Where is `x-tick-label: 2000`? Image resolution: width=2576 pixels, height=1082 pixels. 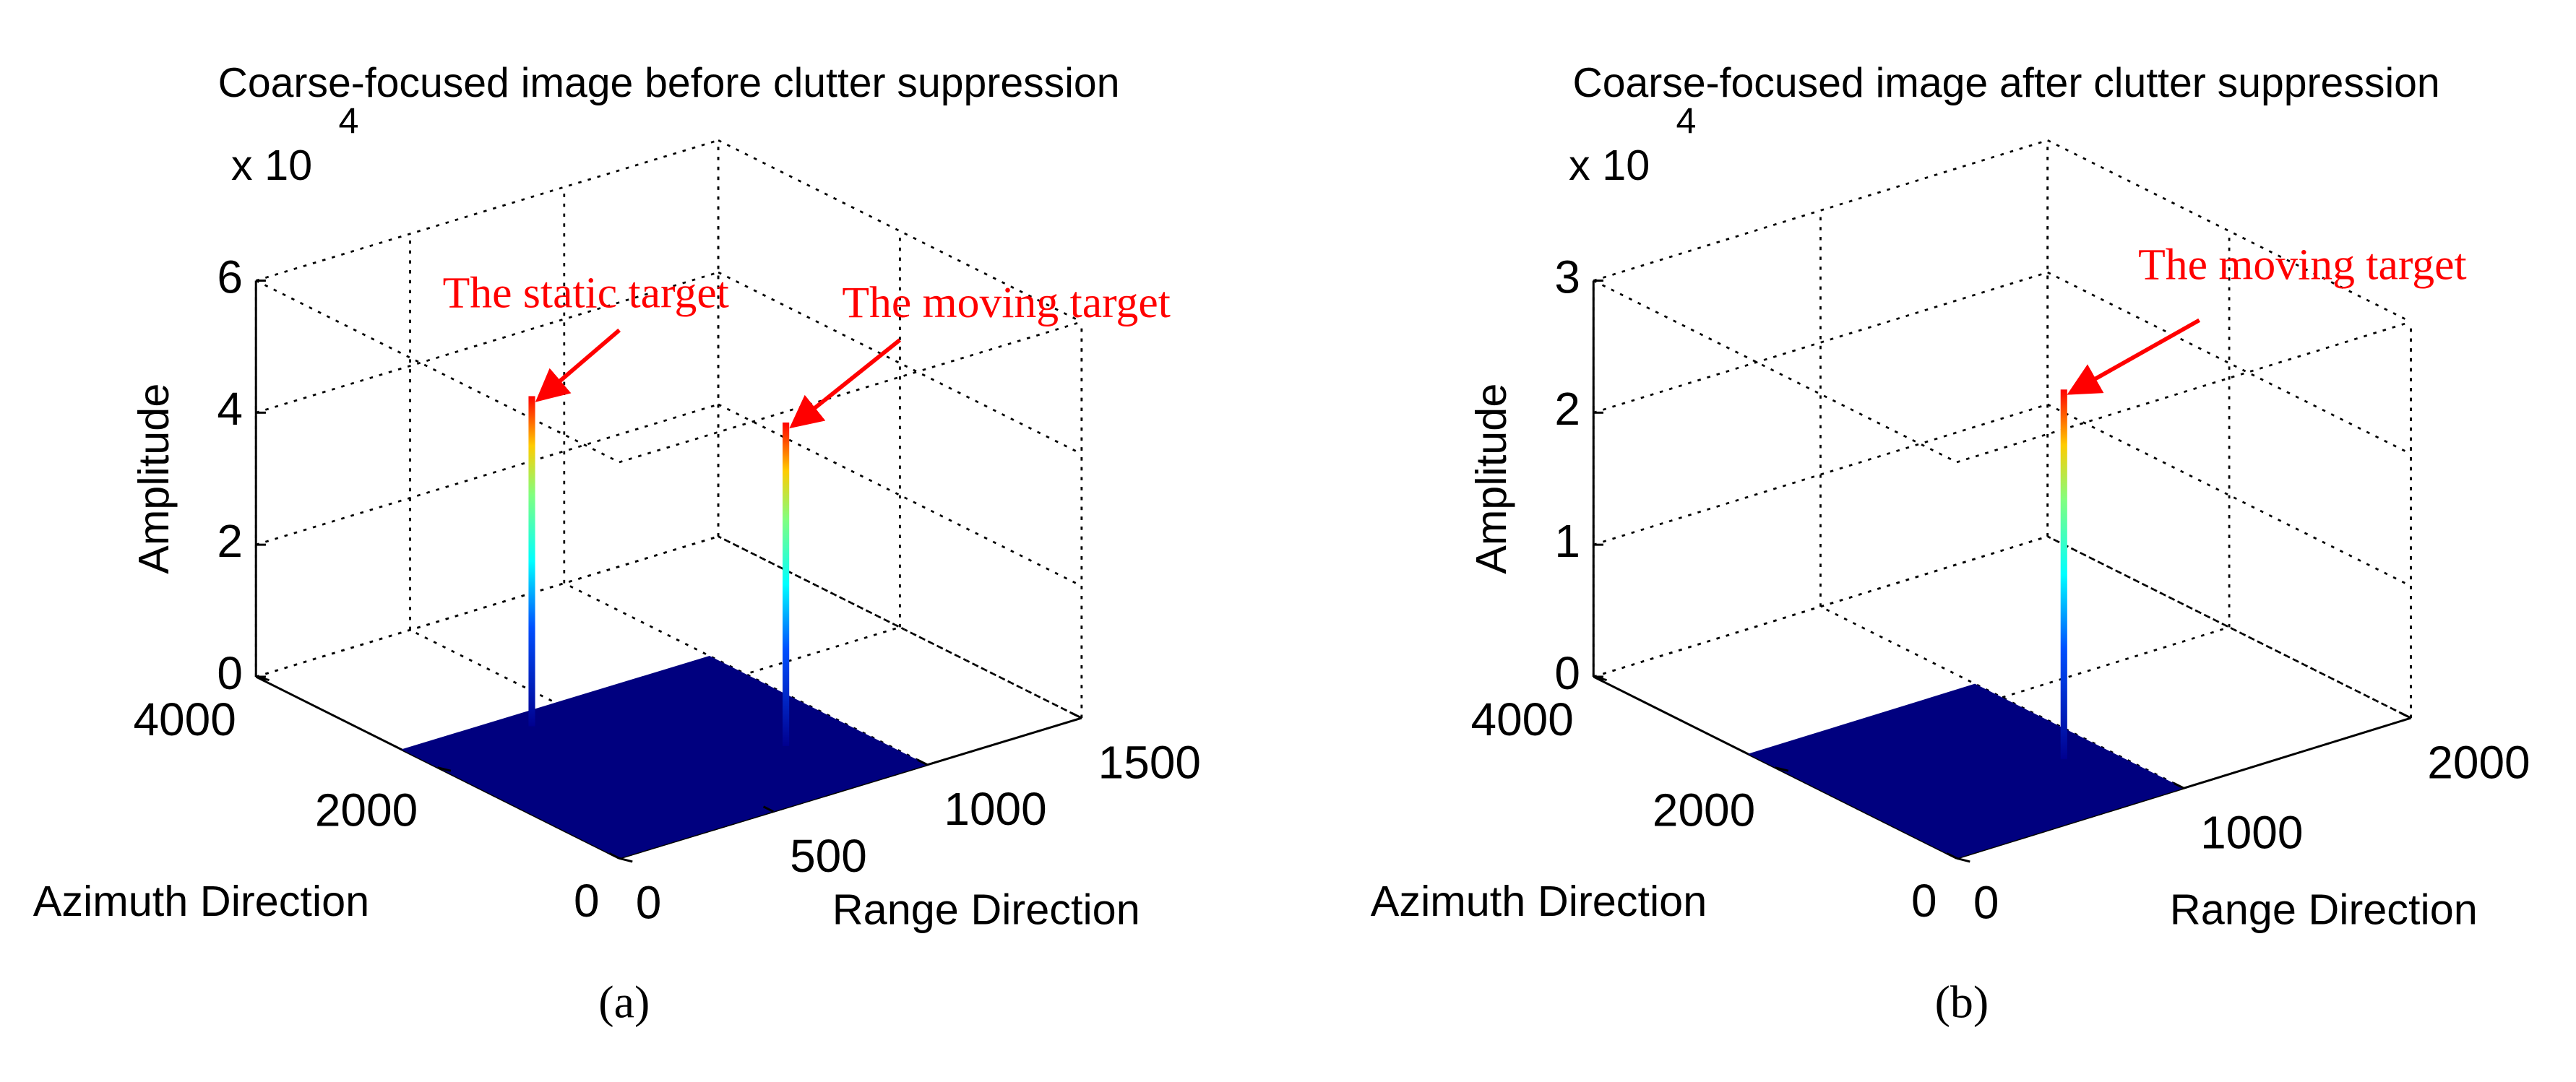 x-tick-label: 2000 is located at coordinates (2478, 762).